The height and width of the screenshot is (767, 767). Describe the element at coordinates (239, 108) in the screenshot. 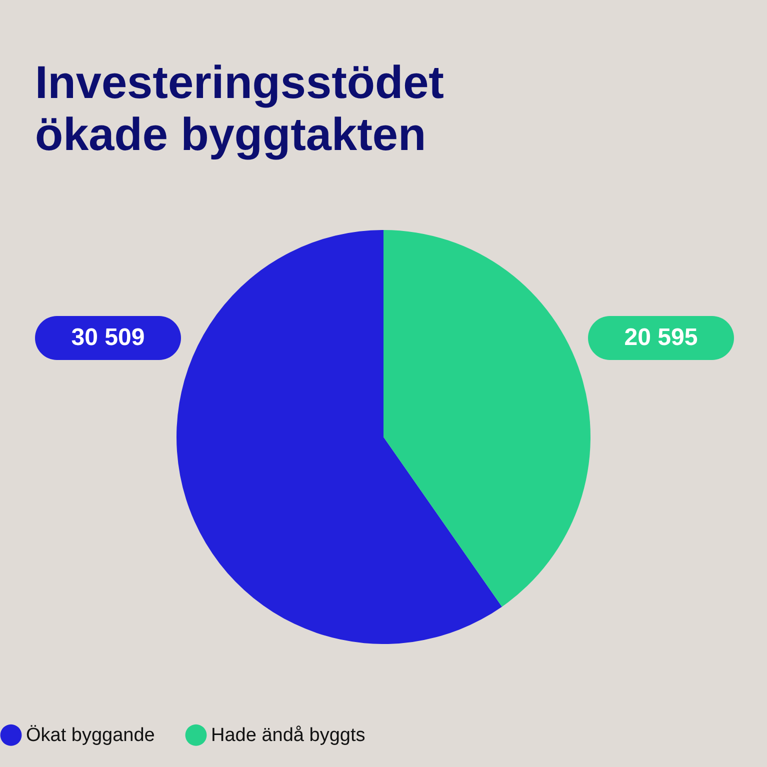

I see `chart-title: Investeringsstödet ökade byggtakten` at that location.